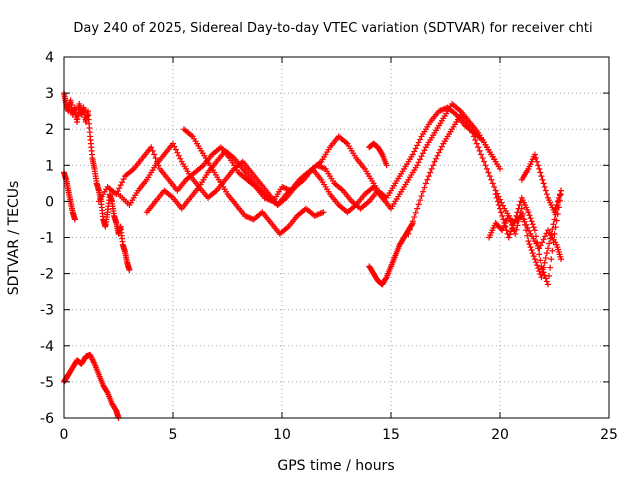 Image resolution: width=640 pixels, height=480 pixels. Describe the element at coordinates (47, 347) in the screenshot. I see `y-tick-label: -4` at that location.